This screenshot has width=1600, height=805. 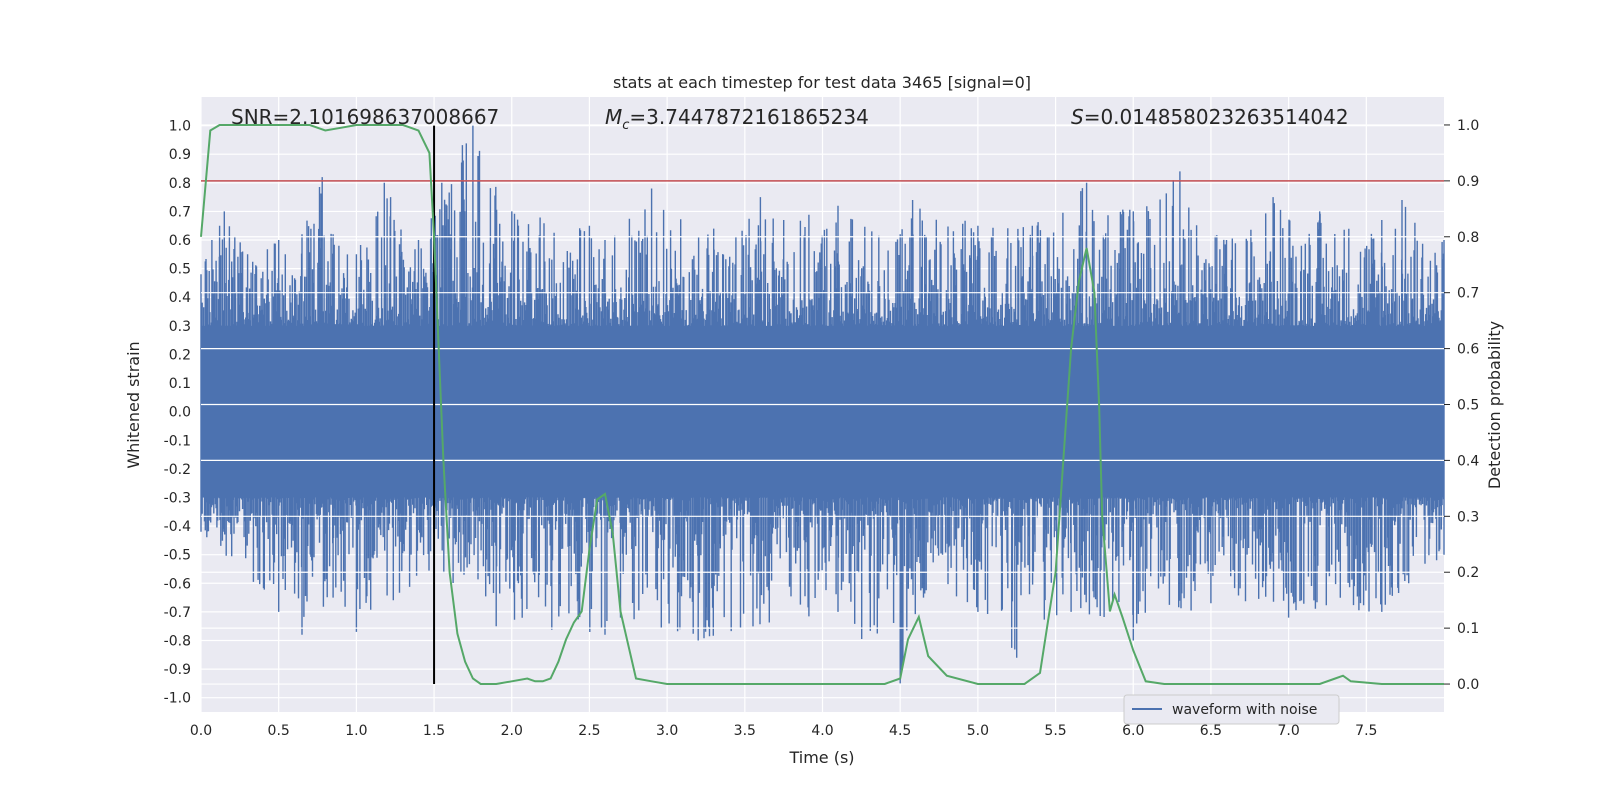 What do you see at coordinates (177, 670) in the screenshot?
I see `left-tick-label: -0.9` at bounding box center [177, 670].